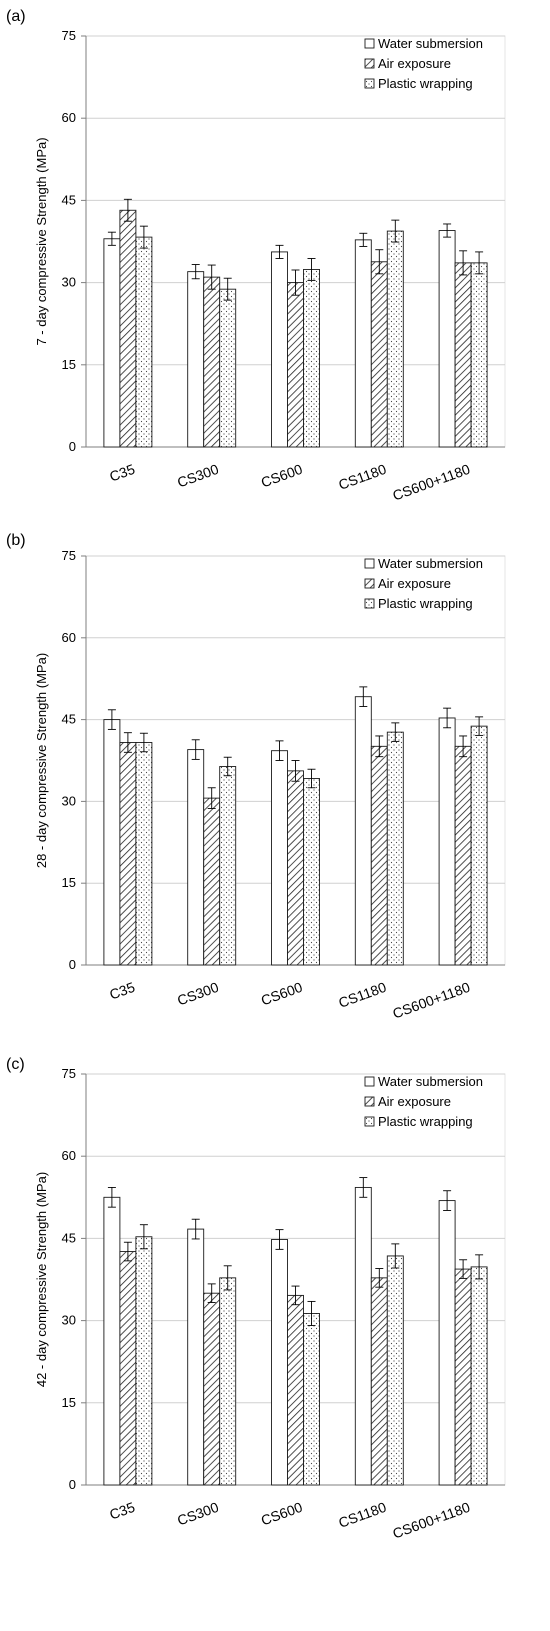 The image size is (550, 1631). What do you see at coordinates (16, 540) in the screenshot?
I see `panel-label: (b)` at bounding box center [16, 540].